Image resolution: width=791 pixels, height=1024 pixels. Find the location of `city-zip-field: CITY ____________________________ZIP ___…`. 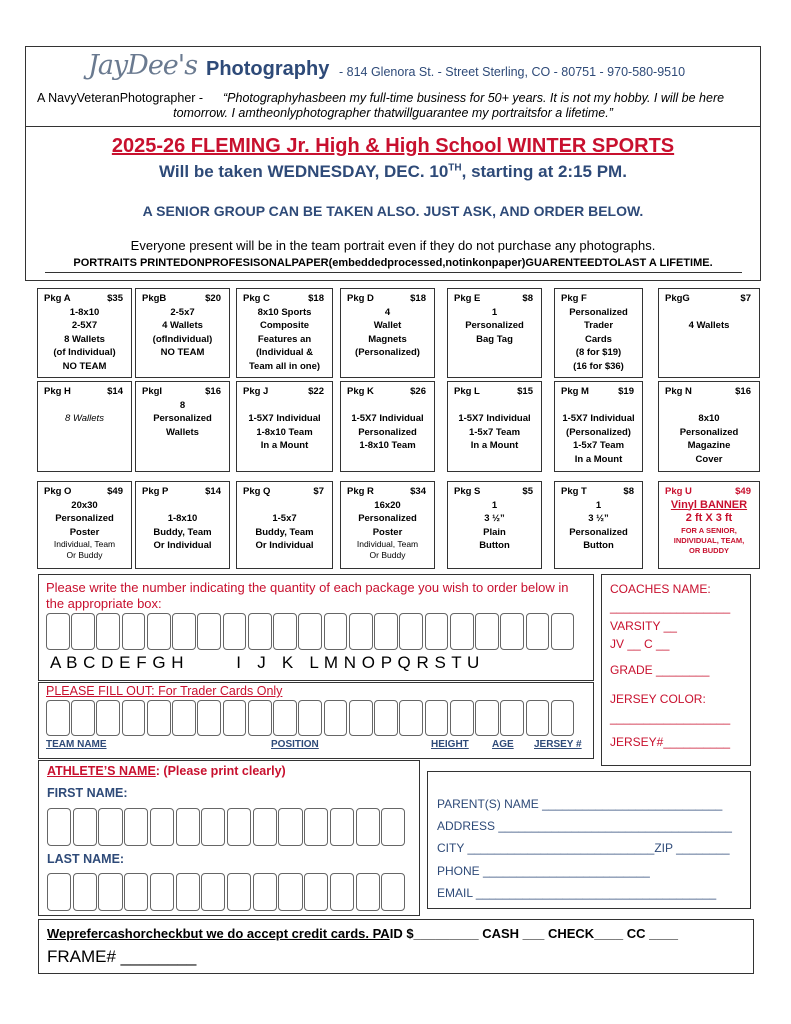

city-zip-field: CITY ____________________________ZIP ___… is located at coordinates (583, 848).